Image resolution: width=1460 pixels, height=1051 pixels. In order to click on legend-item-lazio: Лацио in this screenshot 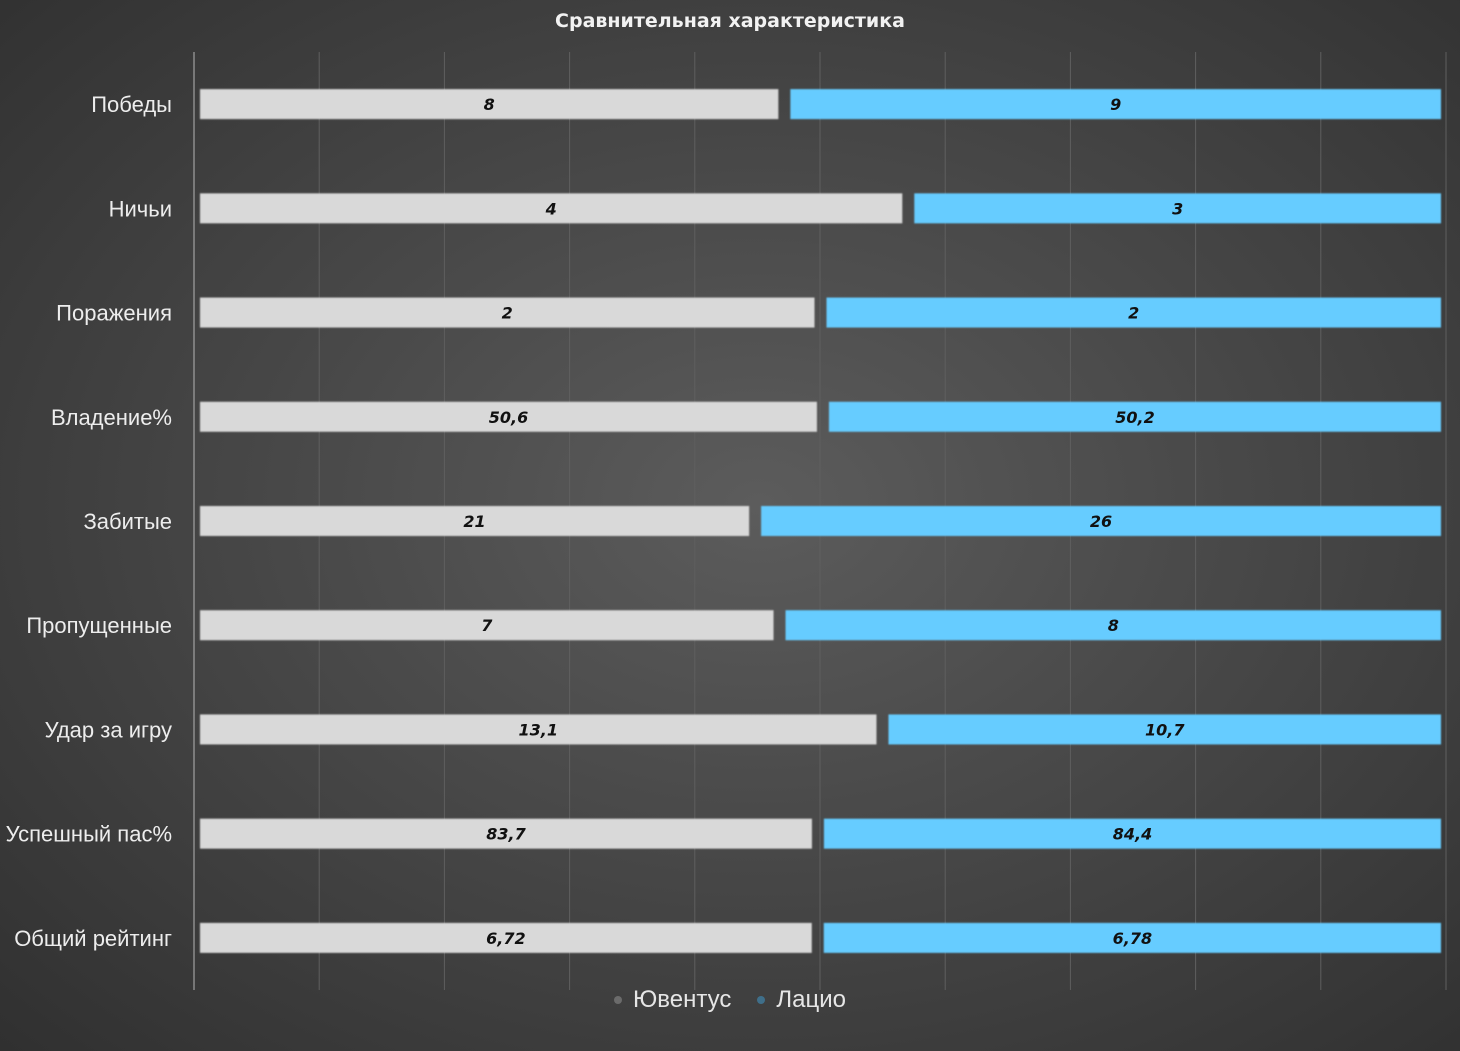, I will do `click(801, 1000)`.